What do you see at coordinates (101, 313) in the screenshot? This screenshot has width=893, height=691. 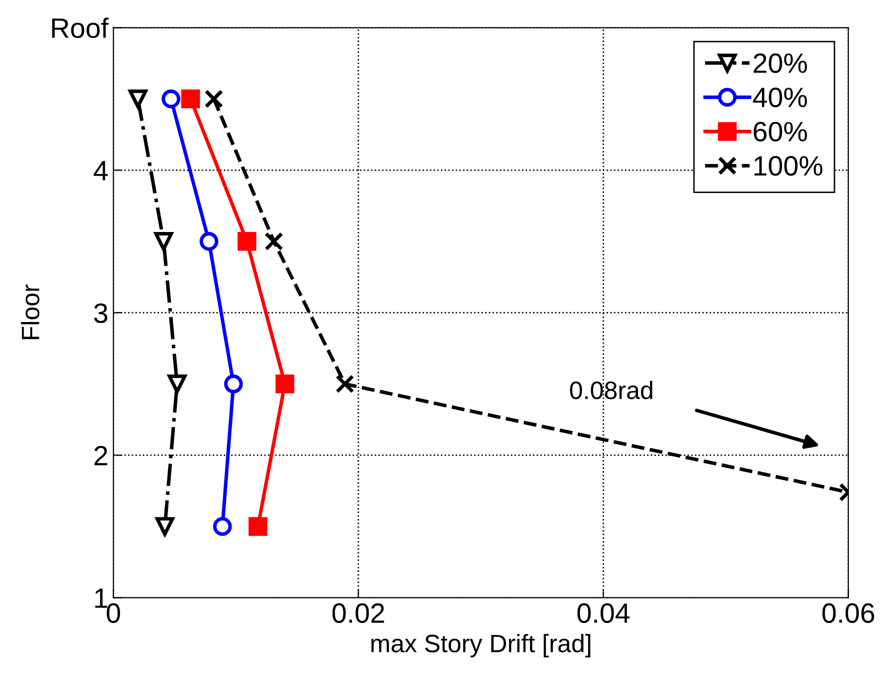 I see `y-tick-label: 3` at bounding box center [101, 313].